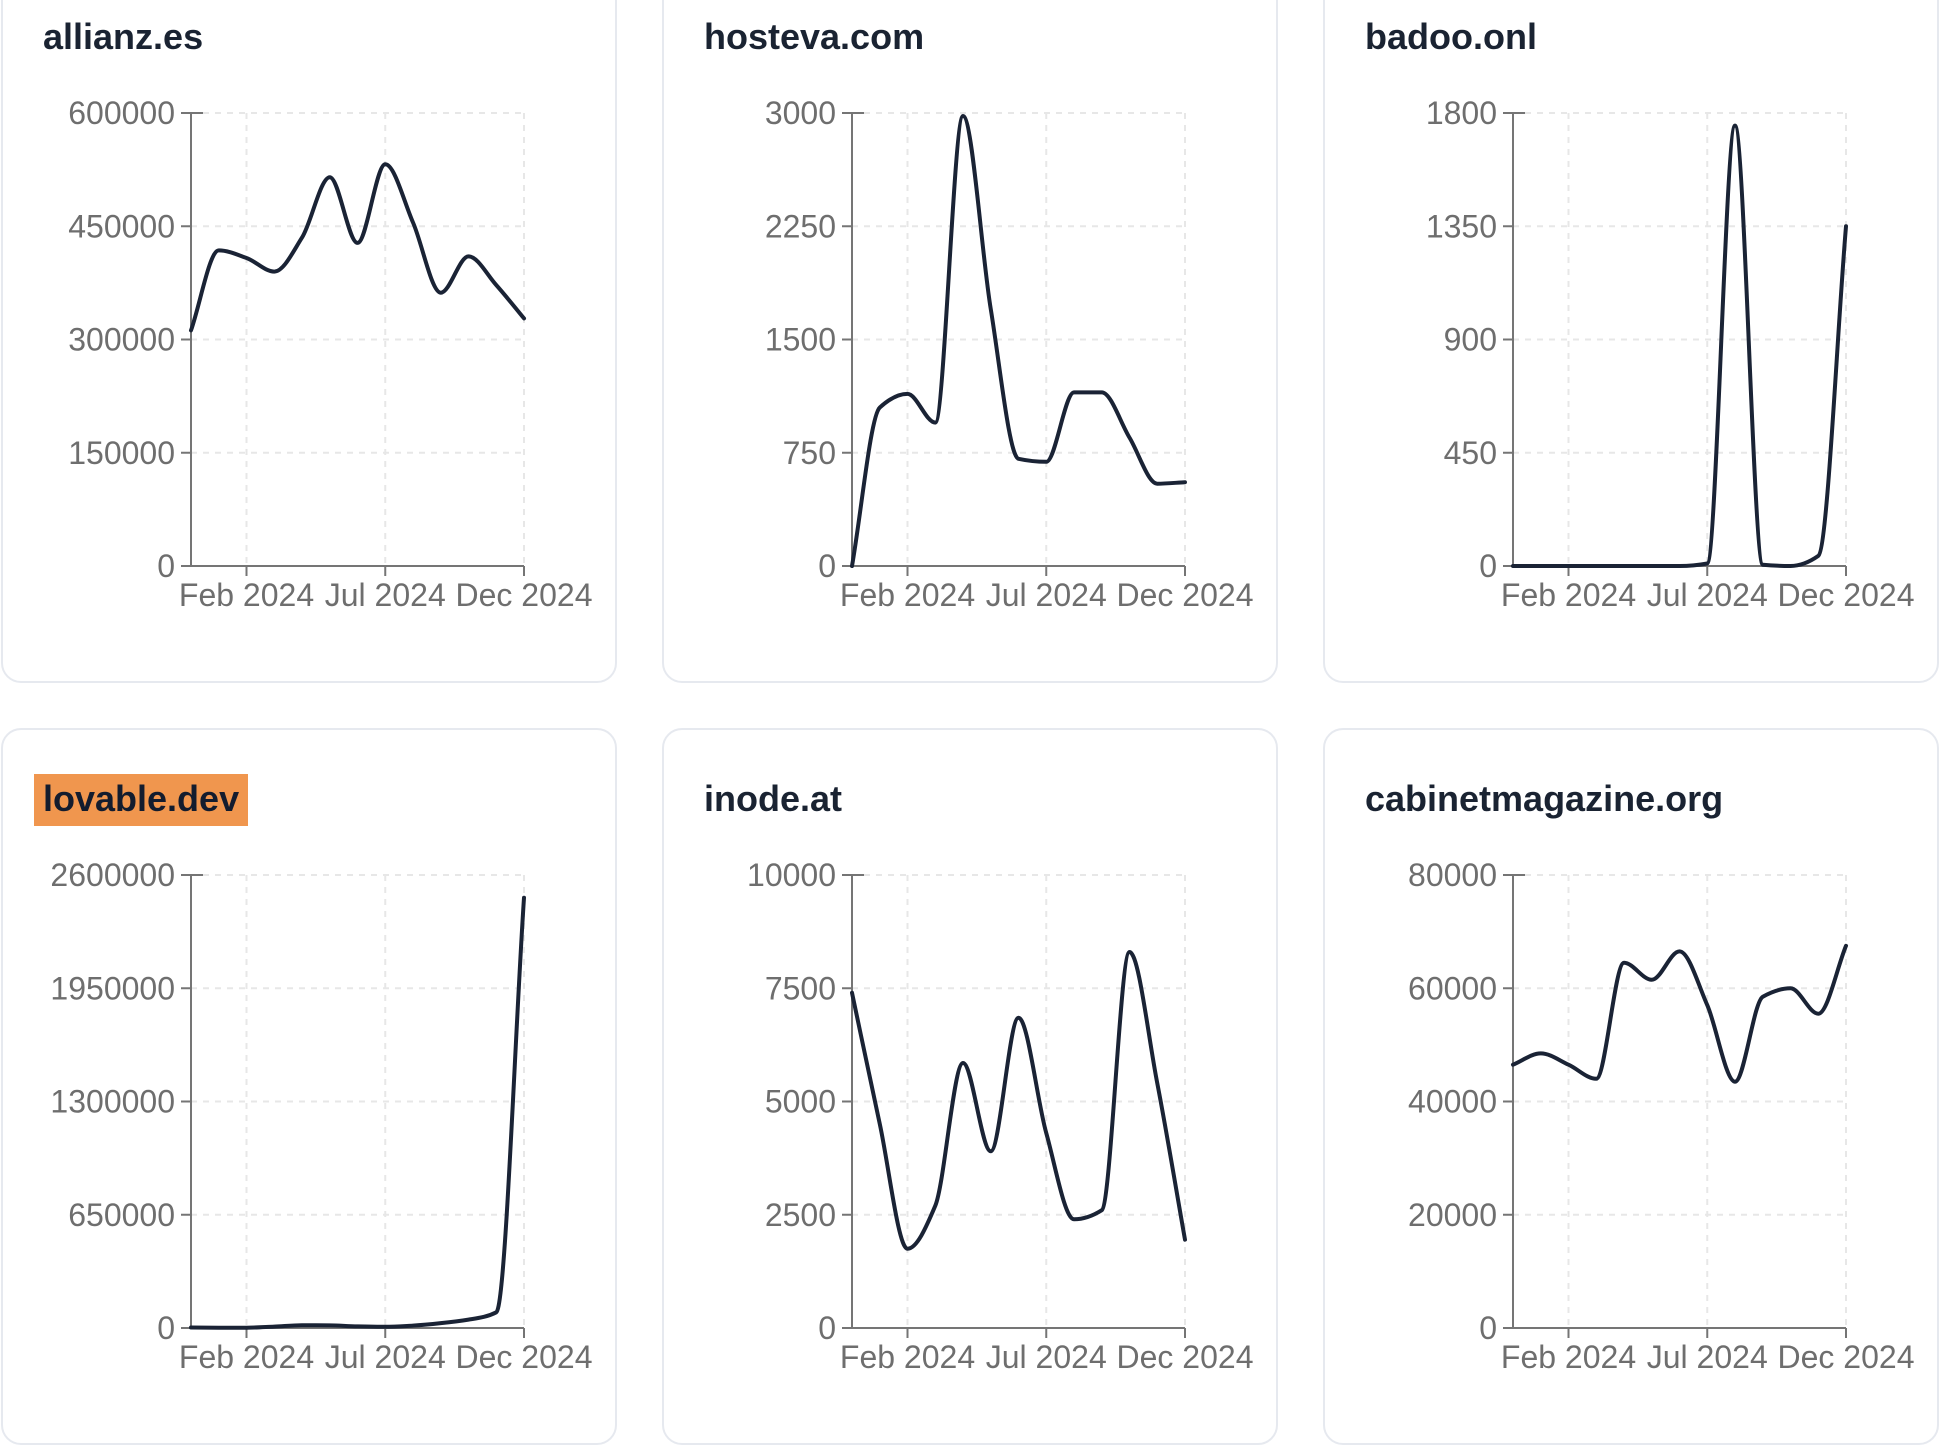 The image size is (1940, 1452). What do you see at coordinates (1461, 226) in the screenshot?
I see `y-axis-label: 1350` at bounding box center [1461, 226].